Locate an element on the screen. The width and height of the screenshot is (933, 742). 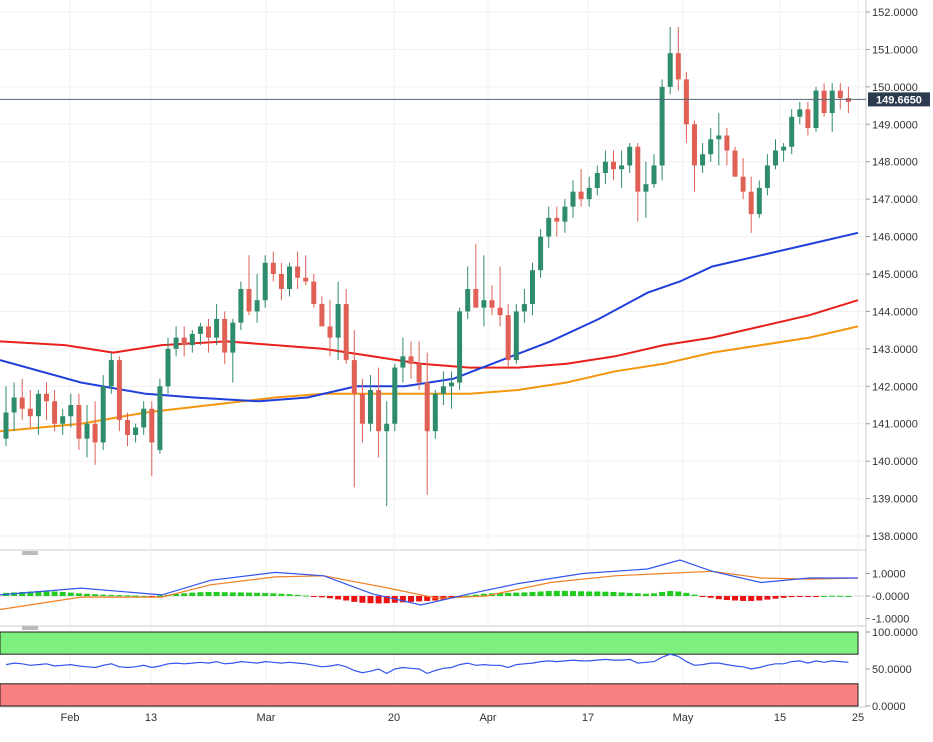
time-tick-label: 25 is located at coordinates (858, 718).